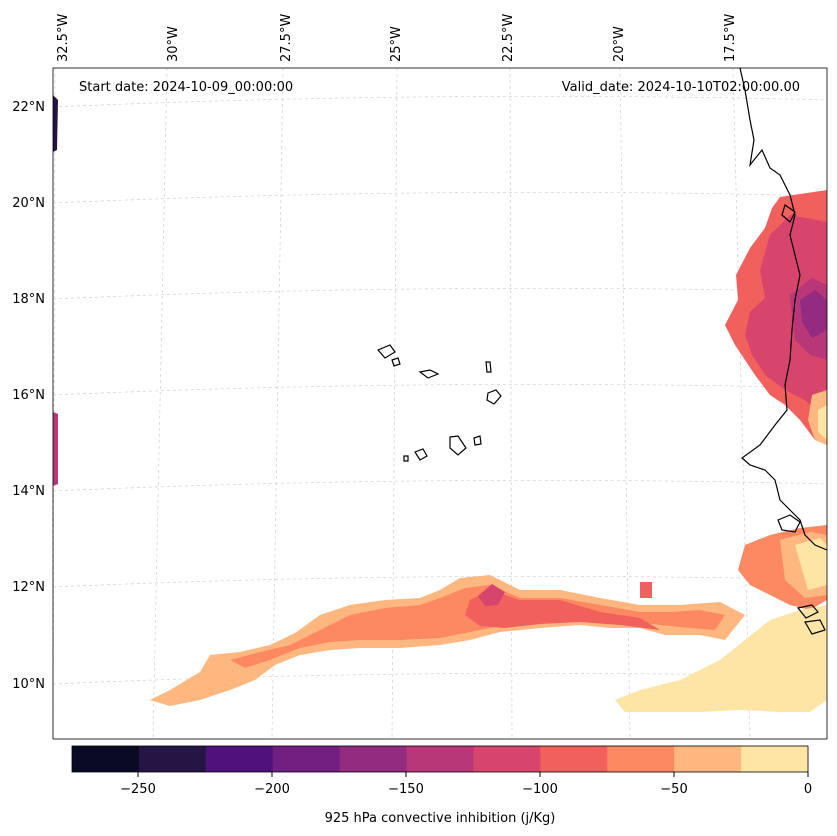 Image resolution: width=837 pixels, height=836 pixels. What do you see at coordinates (28, 203) in the screenshot?
I see `lat-label: 20°N` at bounding box center [28, 203].